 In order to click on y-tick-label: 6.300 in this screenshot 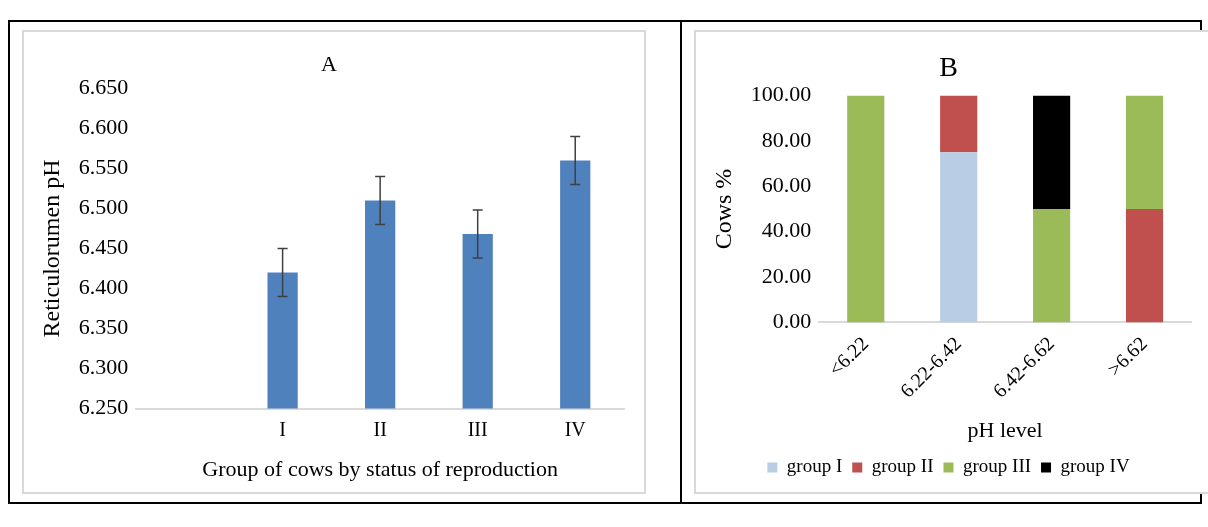, I will do `click(103, 367)`.